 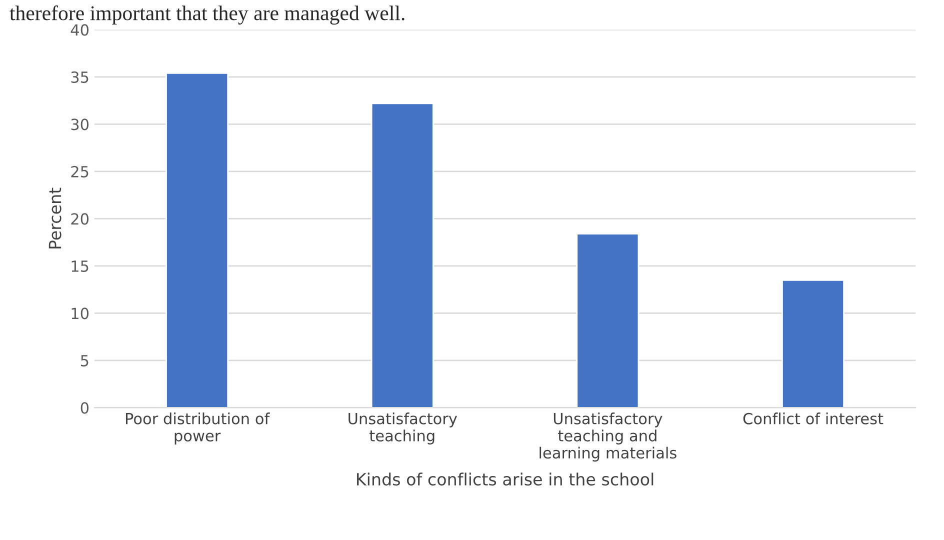 I want to click on y-tick-label: 5, so click(x=84, y=360).